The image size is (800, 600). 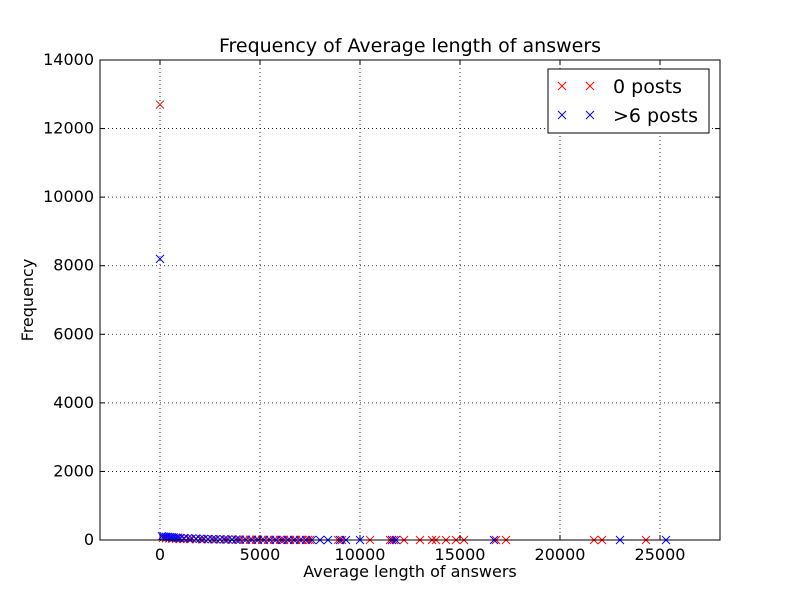 I want to click on y-axis-label: Frequency, so click(x=27, y=300).